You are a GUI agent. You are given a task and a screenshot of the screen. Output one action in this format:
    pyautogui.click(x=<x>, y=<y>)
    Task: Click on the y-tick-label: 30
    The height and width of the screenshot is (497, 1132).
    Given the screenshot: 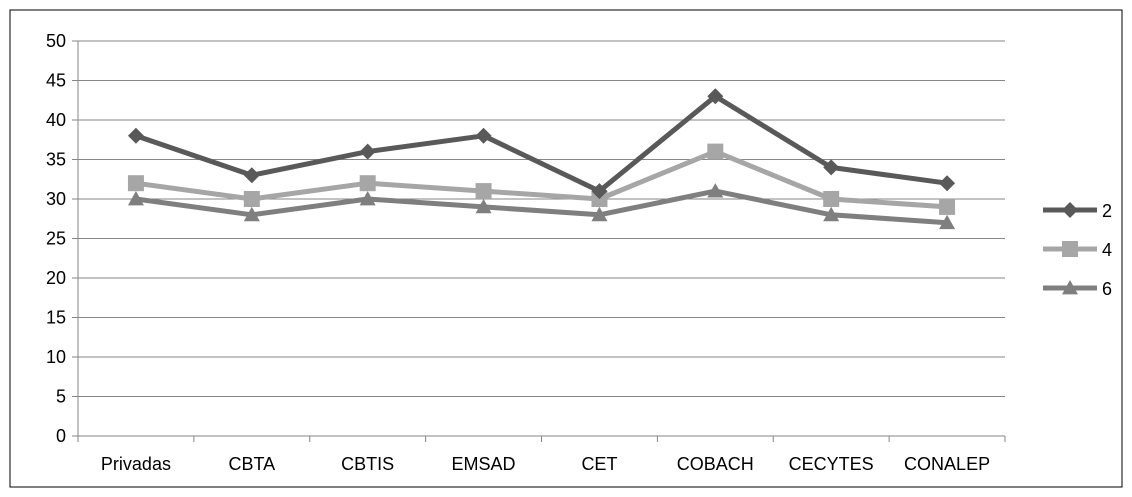 What is the action you would take?
    pyautogui.click(x=56, y=199)
    